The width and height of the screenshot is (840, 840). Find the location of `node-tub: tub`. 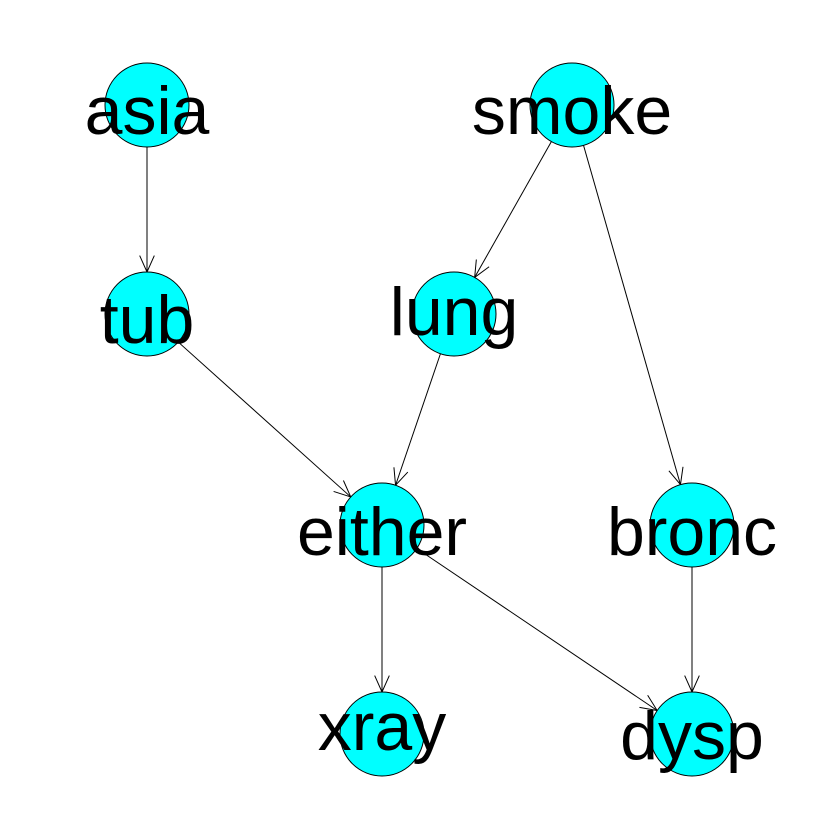

node-tub: tub is located at coordinates (147, 314).